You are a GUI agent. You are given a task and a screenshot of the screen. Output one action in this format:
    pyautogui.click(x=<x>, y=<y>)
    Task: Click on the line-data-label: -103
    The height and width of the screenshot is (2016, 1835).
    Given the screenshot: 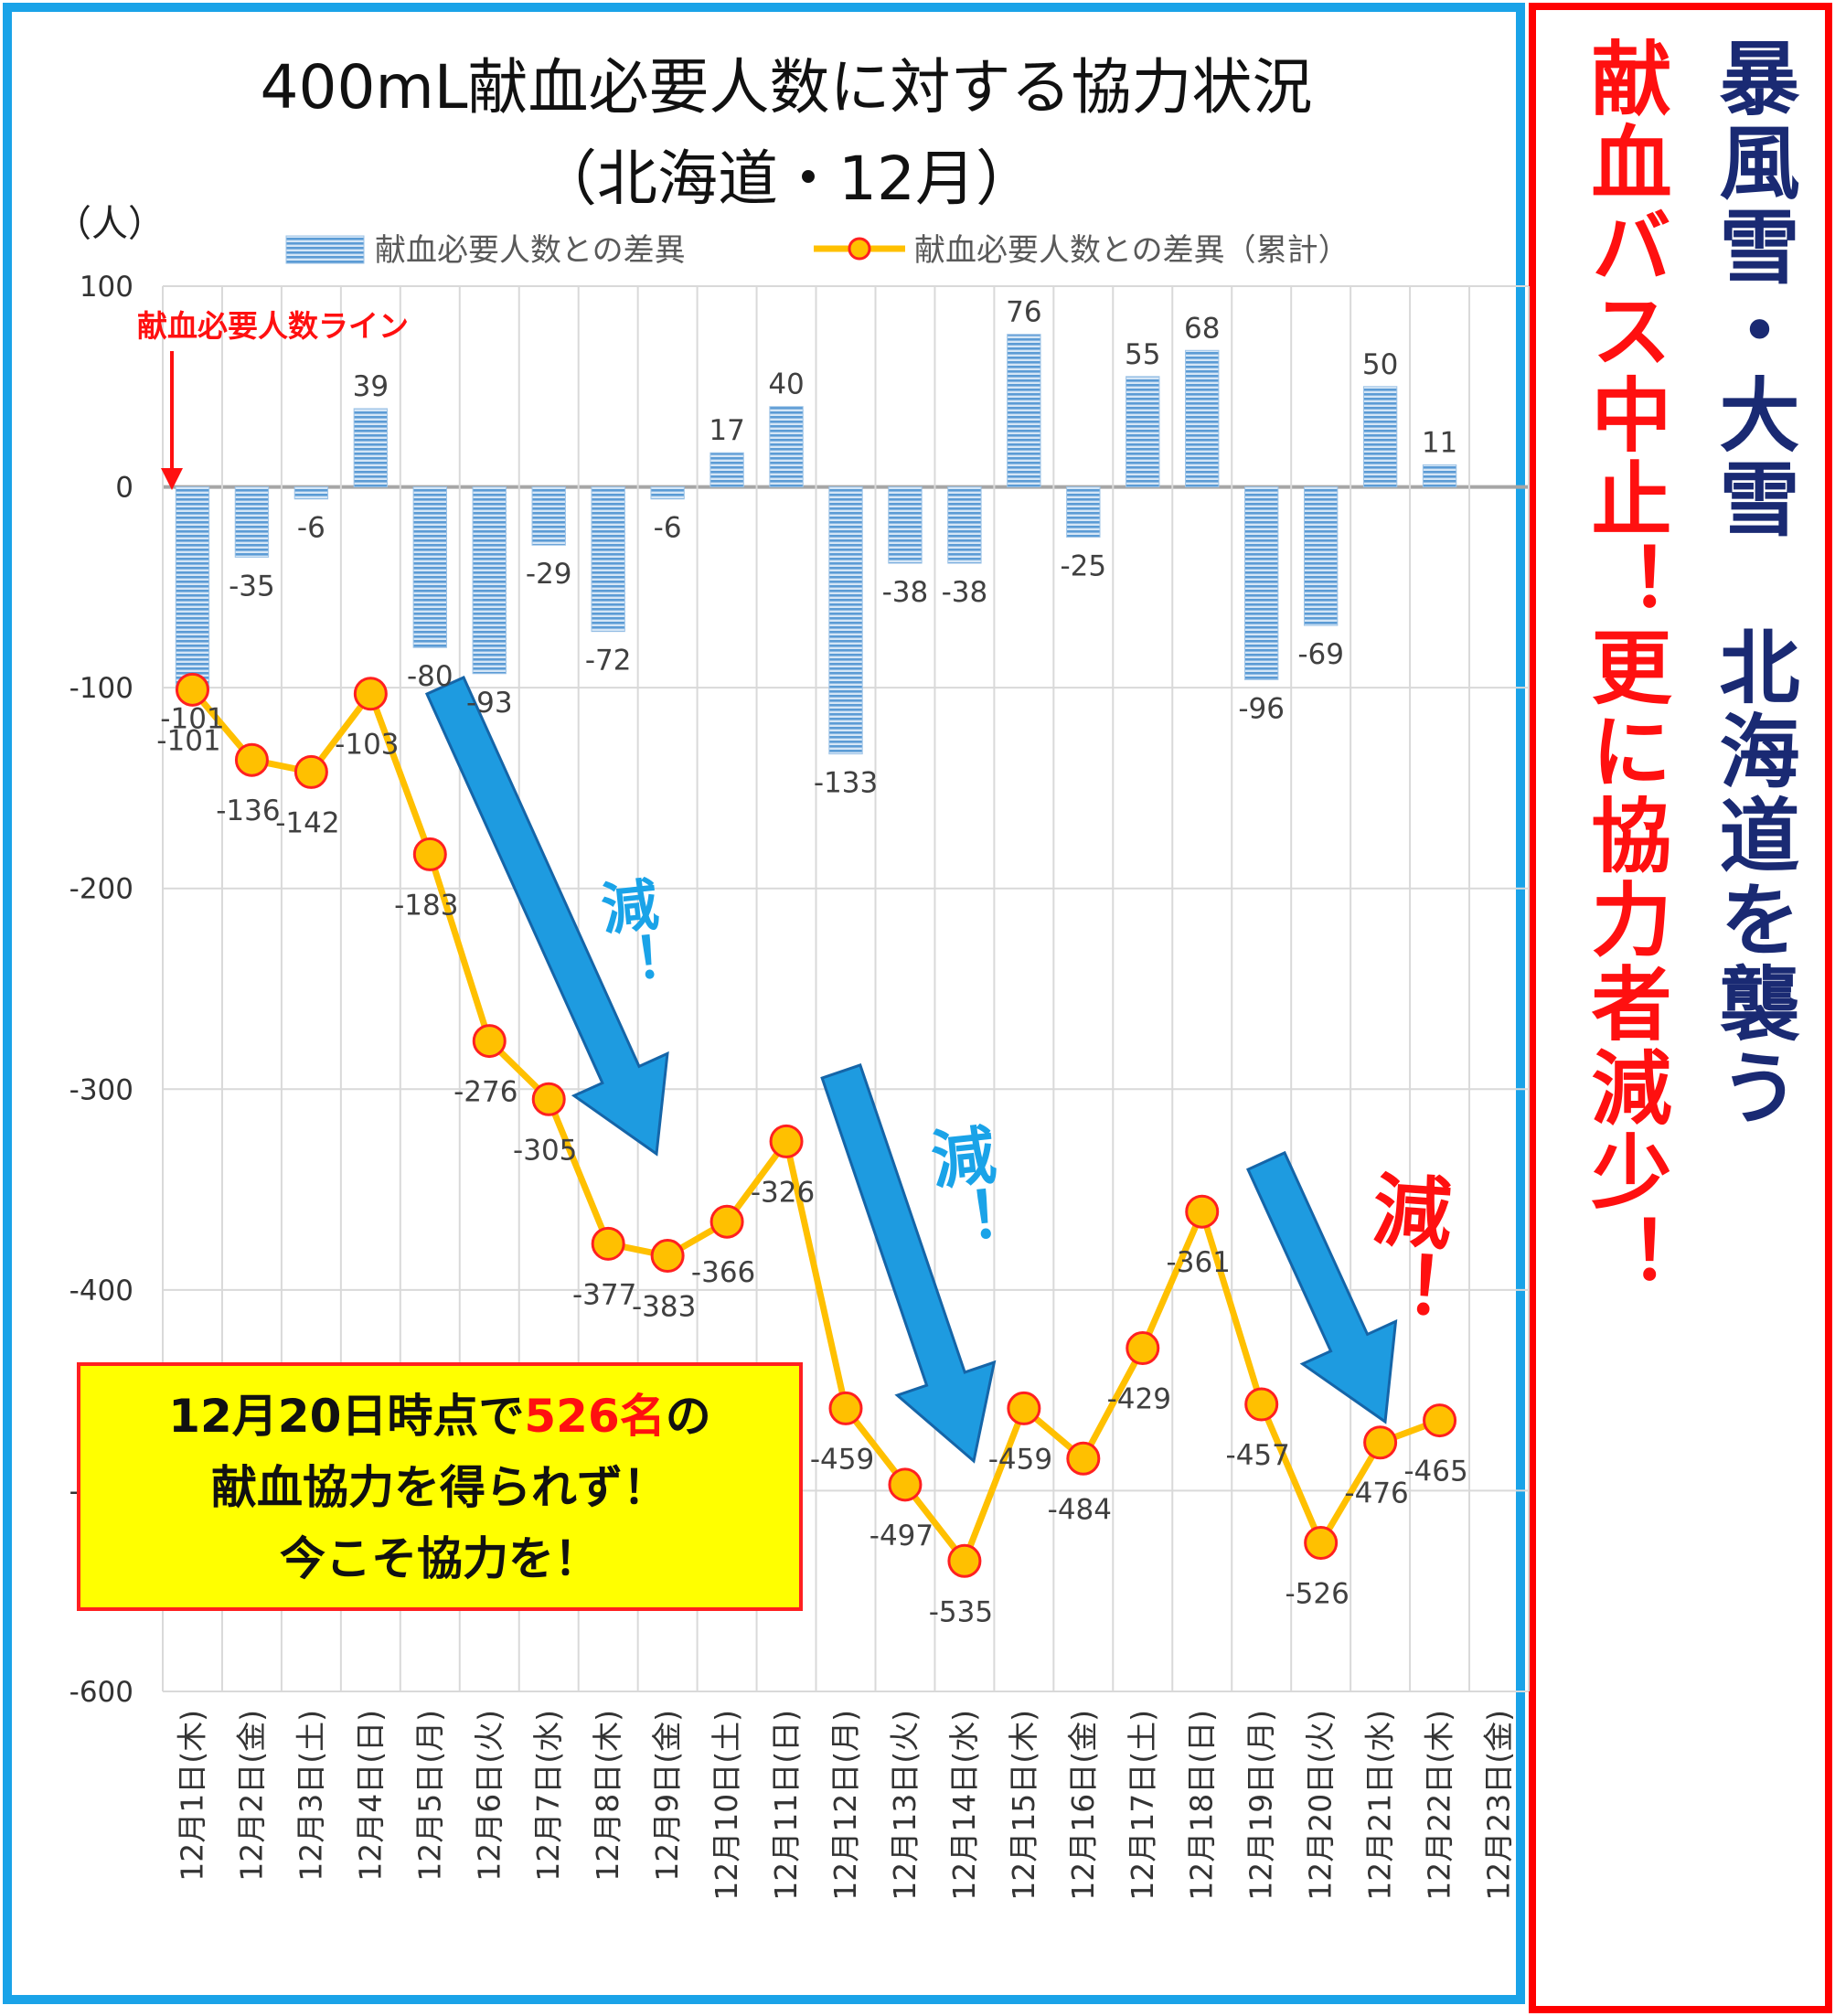 What is the action you would take?
    pyautogui.click(x=367, y=745)
    